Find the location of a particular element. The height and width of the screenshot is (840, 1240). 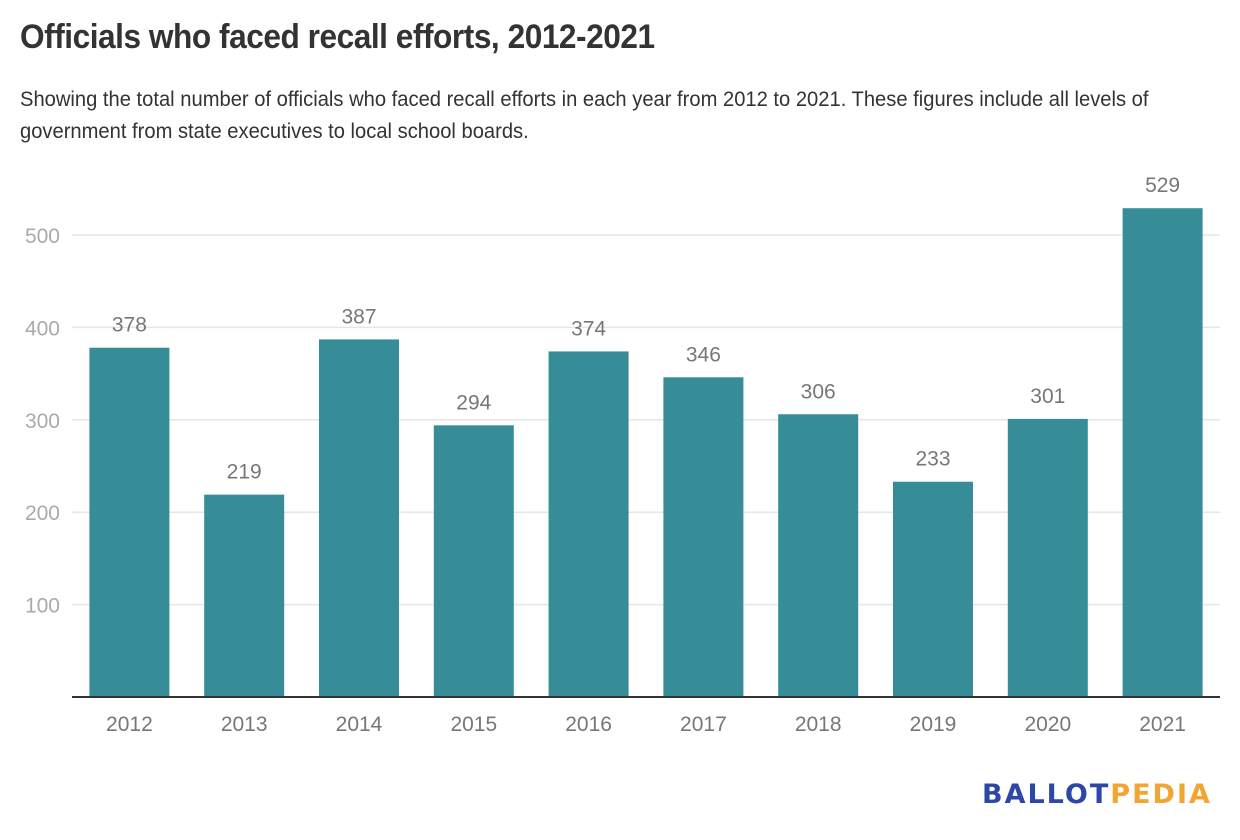

bar-2020 is located at coordinates (1047, 557).